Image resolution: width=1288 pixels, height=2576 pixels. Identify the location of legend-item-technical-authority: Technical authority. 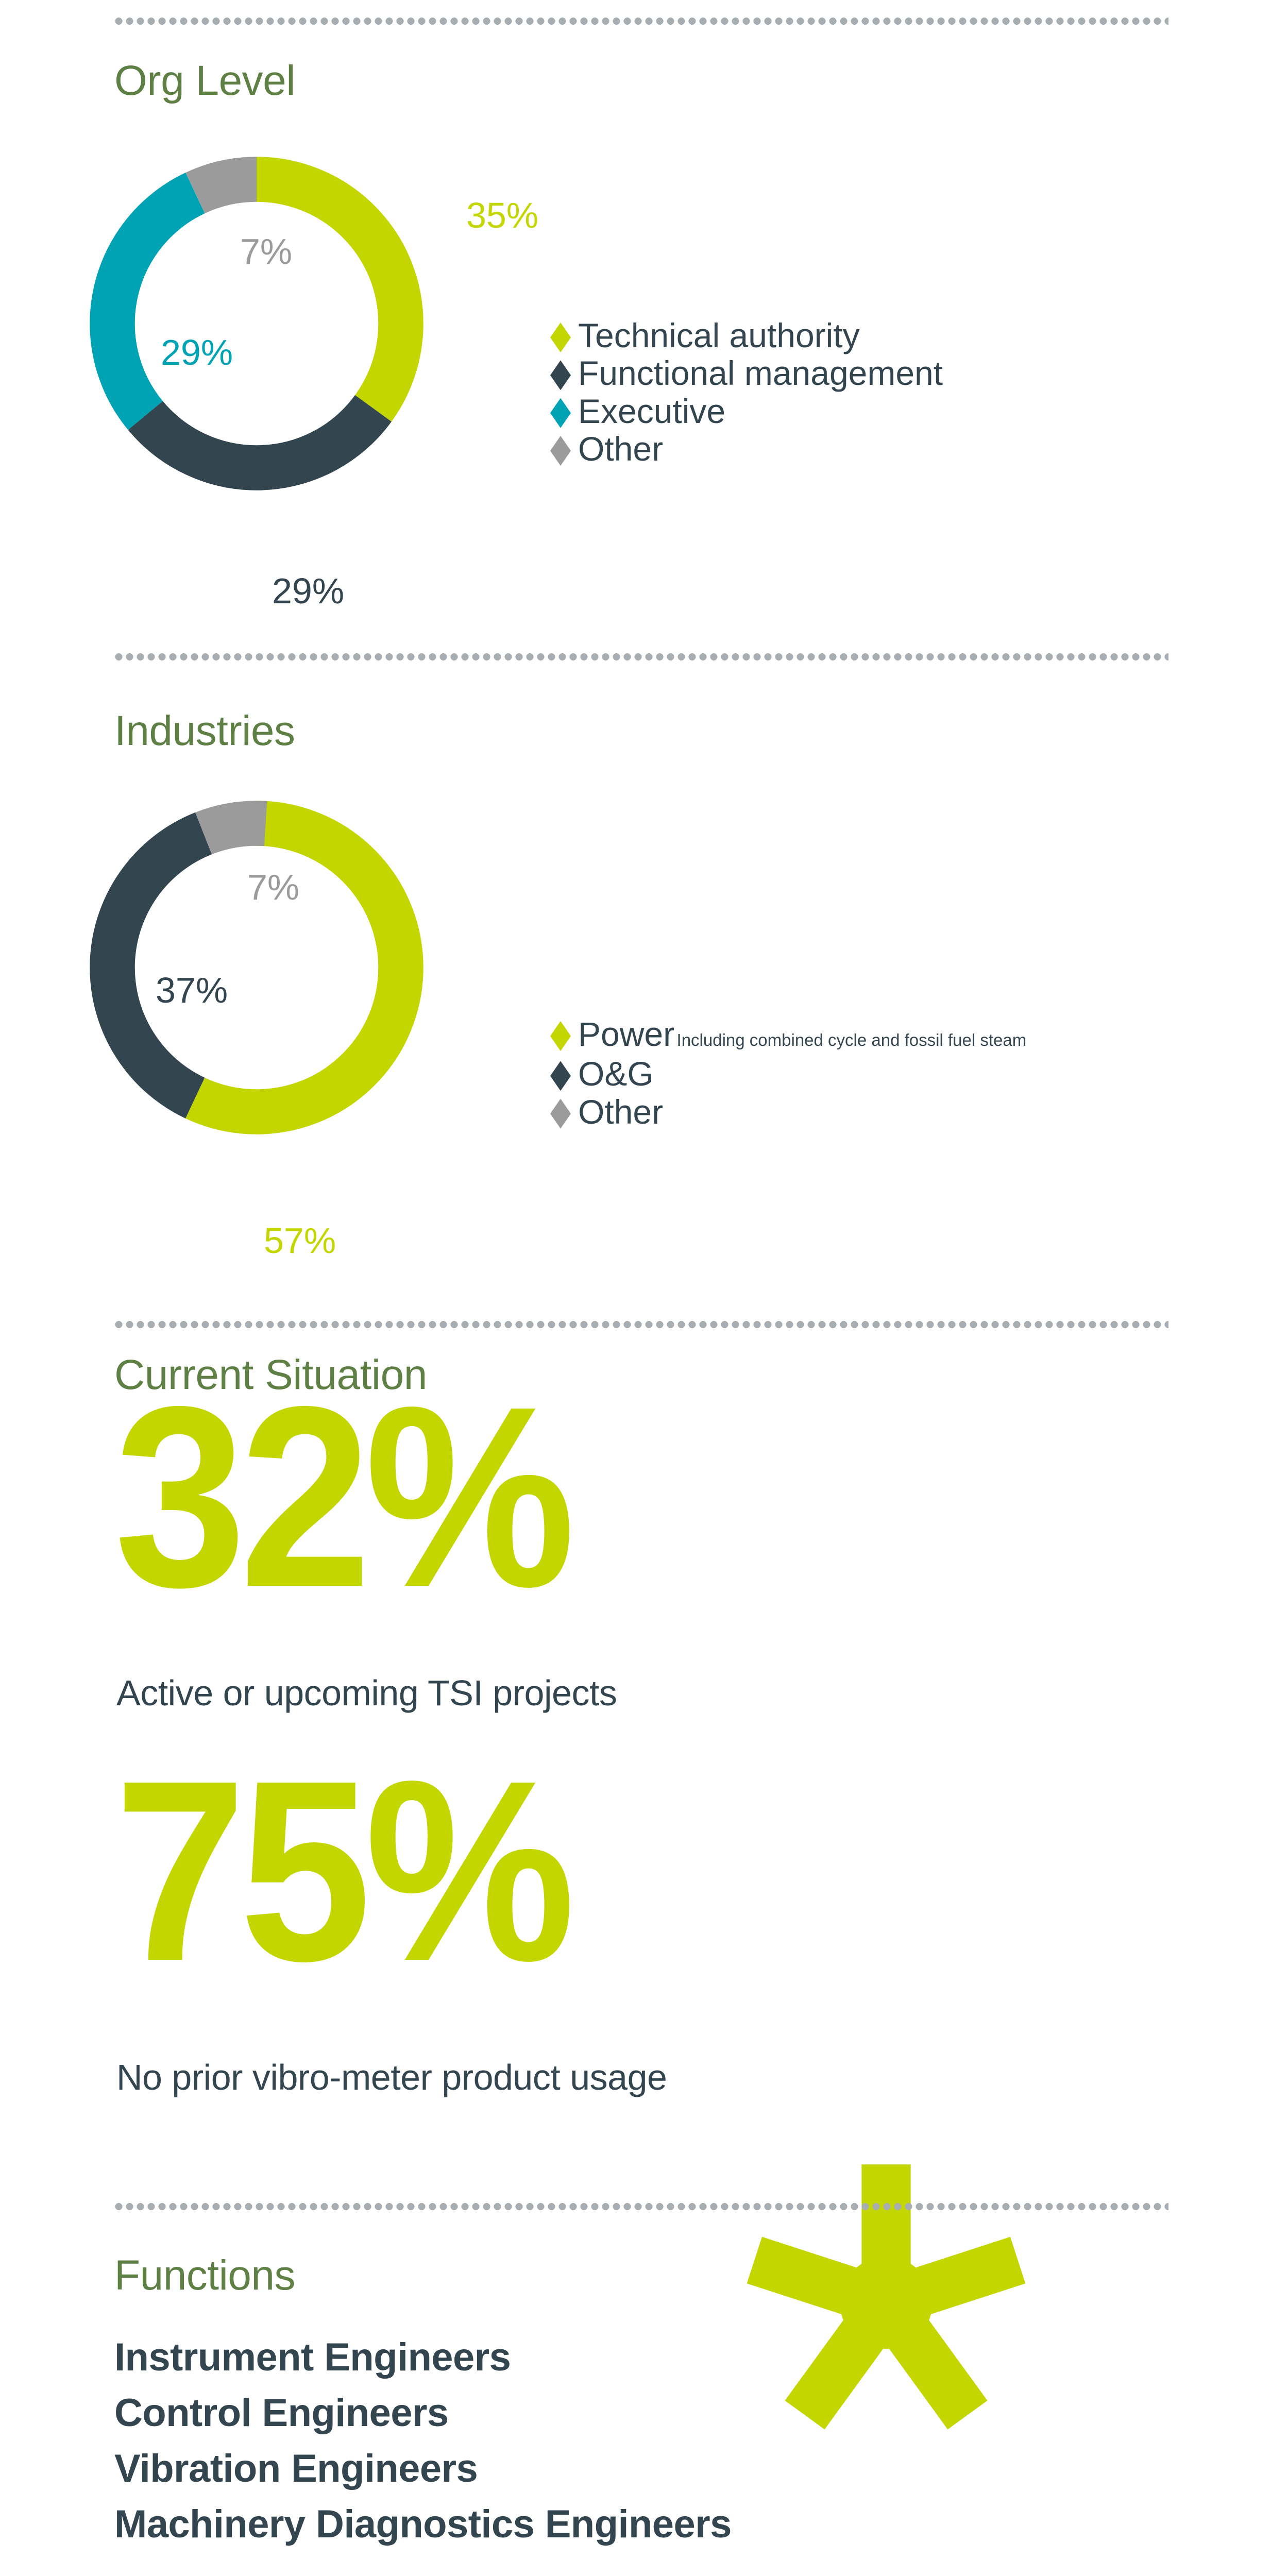
(747, 335).